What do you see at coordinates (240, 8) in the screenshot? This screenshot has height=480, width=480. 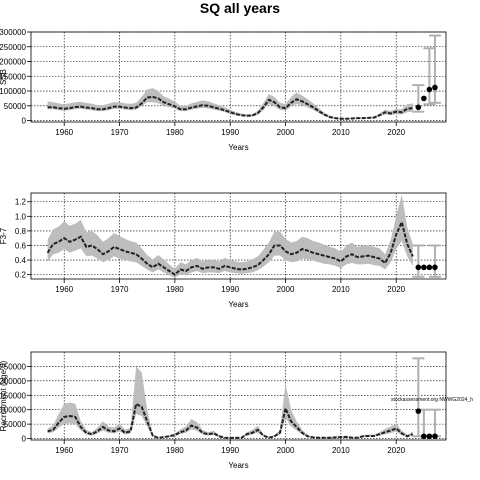 I see `page-title: SQ all years` at bounding box center [240, 8].